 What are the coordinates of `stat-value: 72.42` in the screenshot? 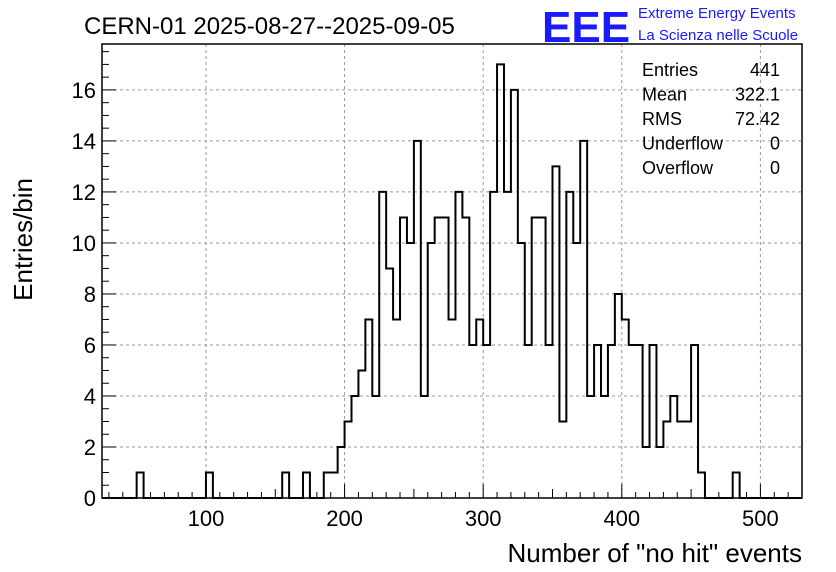 It's located at (757, 119).